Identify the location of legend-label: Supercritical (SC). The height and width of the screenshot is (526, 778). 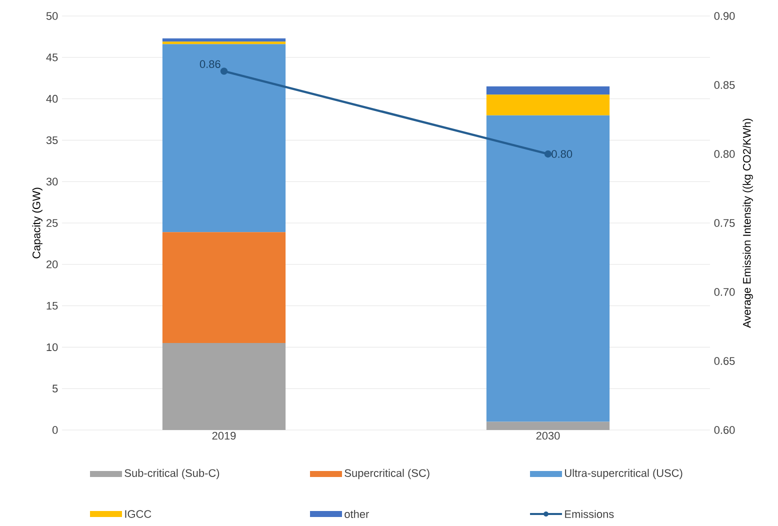
(387, 474).